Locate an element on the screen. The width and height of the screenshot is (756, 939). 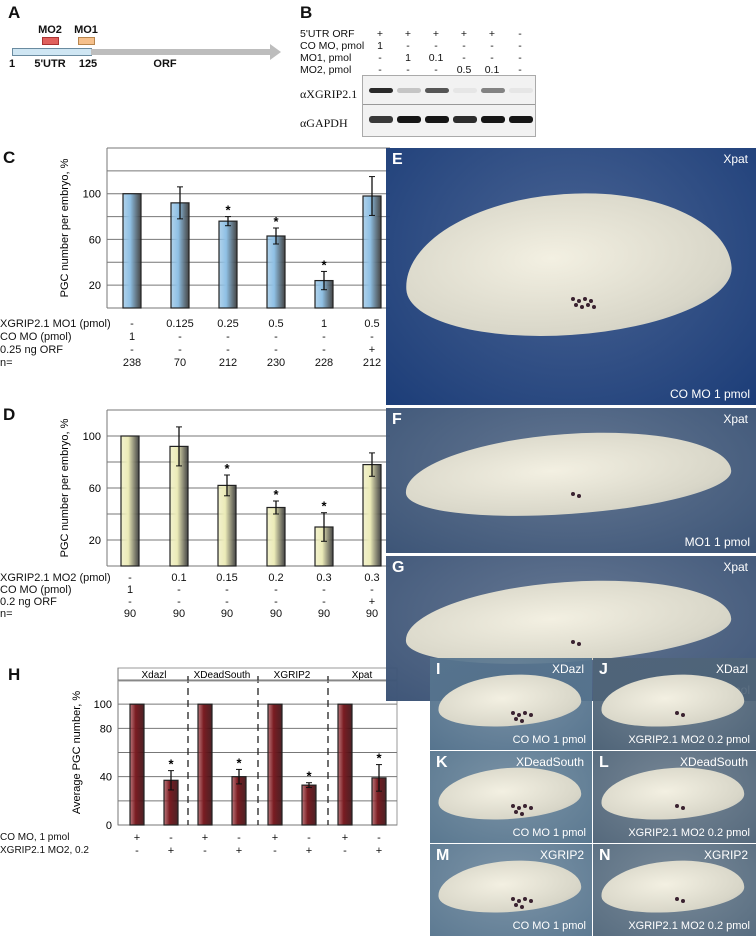
utr-label: 5'UTR is located at coordinates (50, 64).